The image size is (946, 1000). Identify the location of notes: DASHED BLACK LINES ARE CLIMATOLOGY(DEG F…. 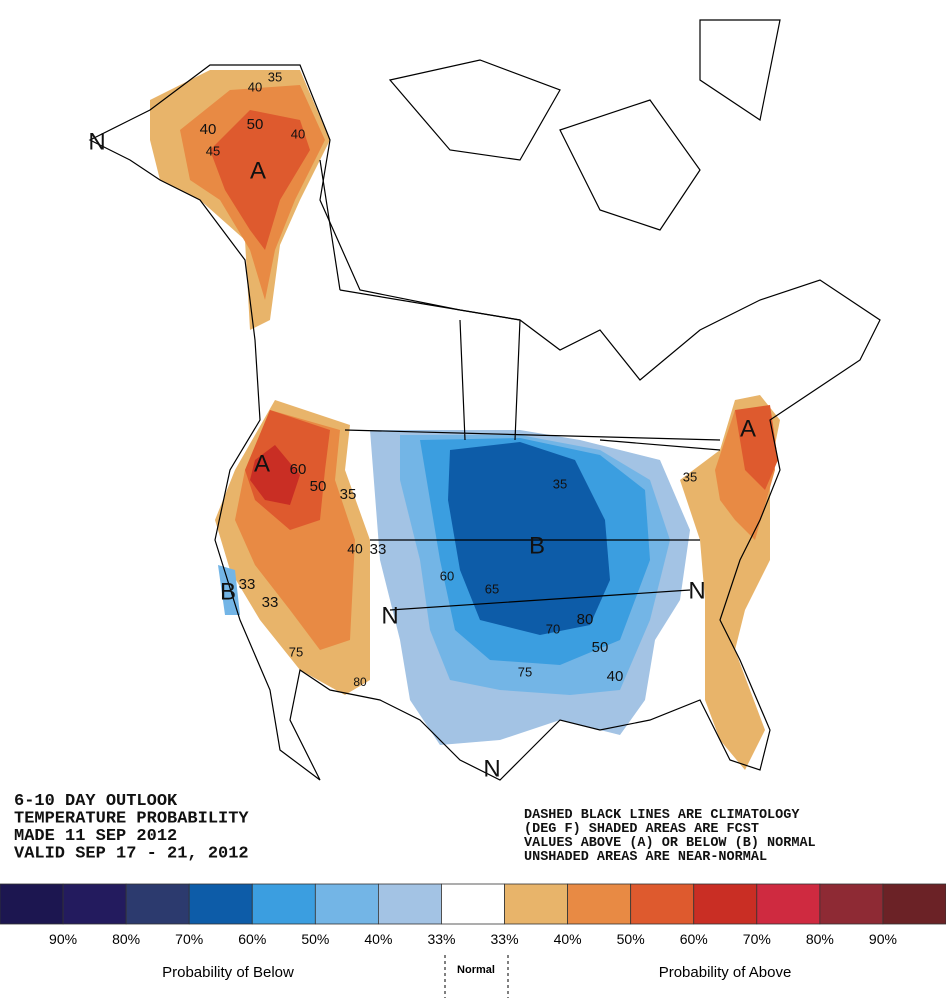
(670, 836).